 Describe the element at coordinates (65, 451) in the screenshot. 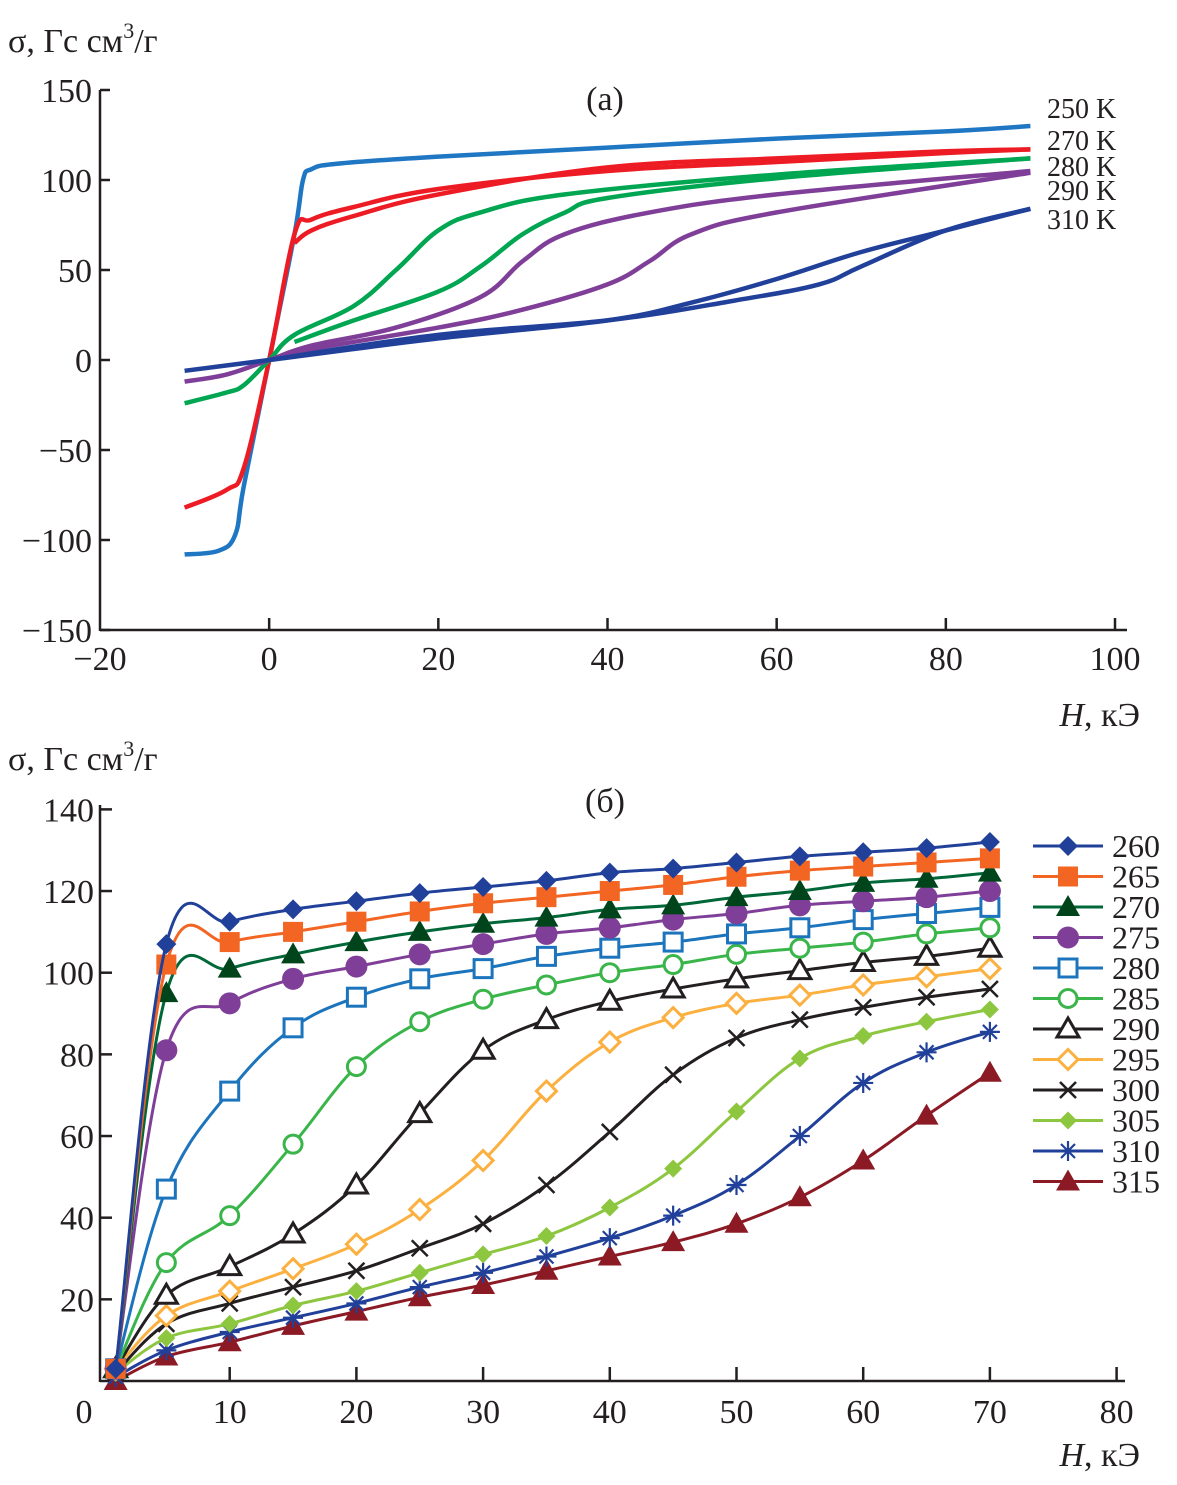

I see `panel-a-y-tick-label: −50` at that location.